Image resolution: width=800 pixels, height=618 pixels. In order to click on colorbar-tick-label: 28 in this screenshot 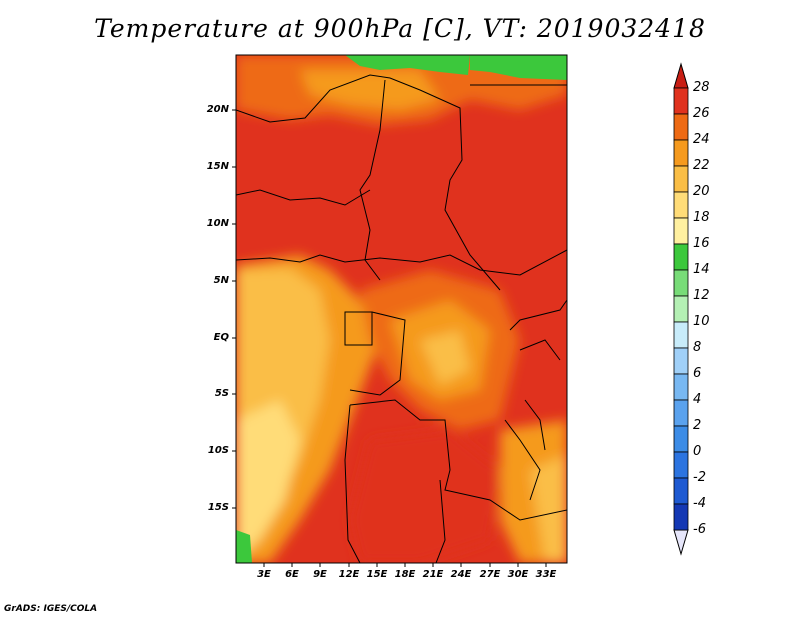, I will do `click(701, 87)`.